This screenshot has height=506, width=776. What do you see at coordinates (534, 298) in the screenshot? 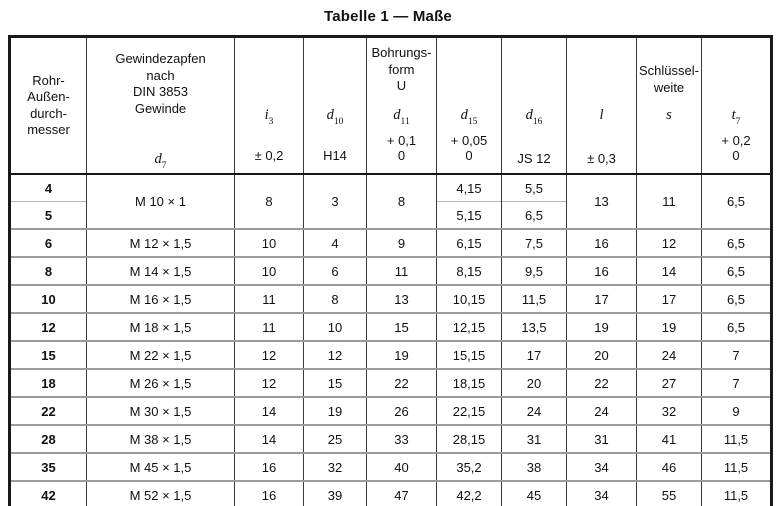
I see `cell-d16: 11,5` at bounding box center [534, 298].